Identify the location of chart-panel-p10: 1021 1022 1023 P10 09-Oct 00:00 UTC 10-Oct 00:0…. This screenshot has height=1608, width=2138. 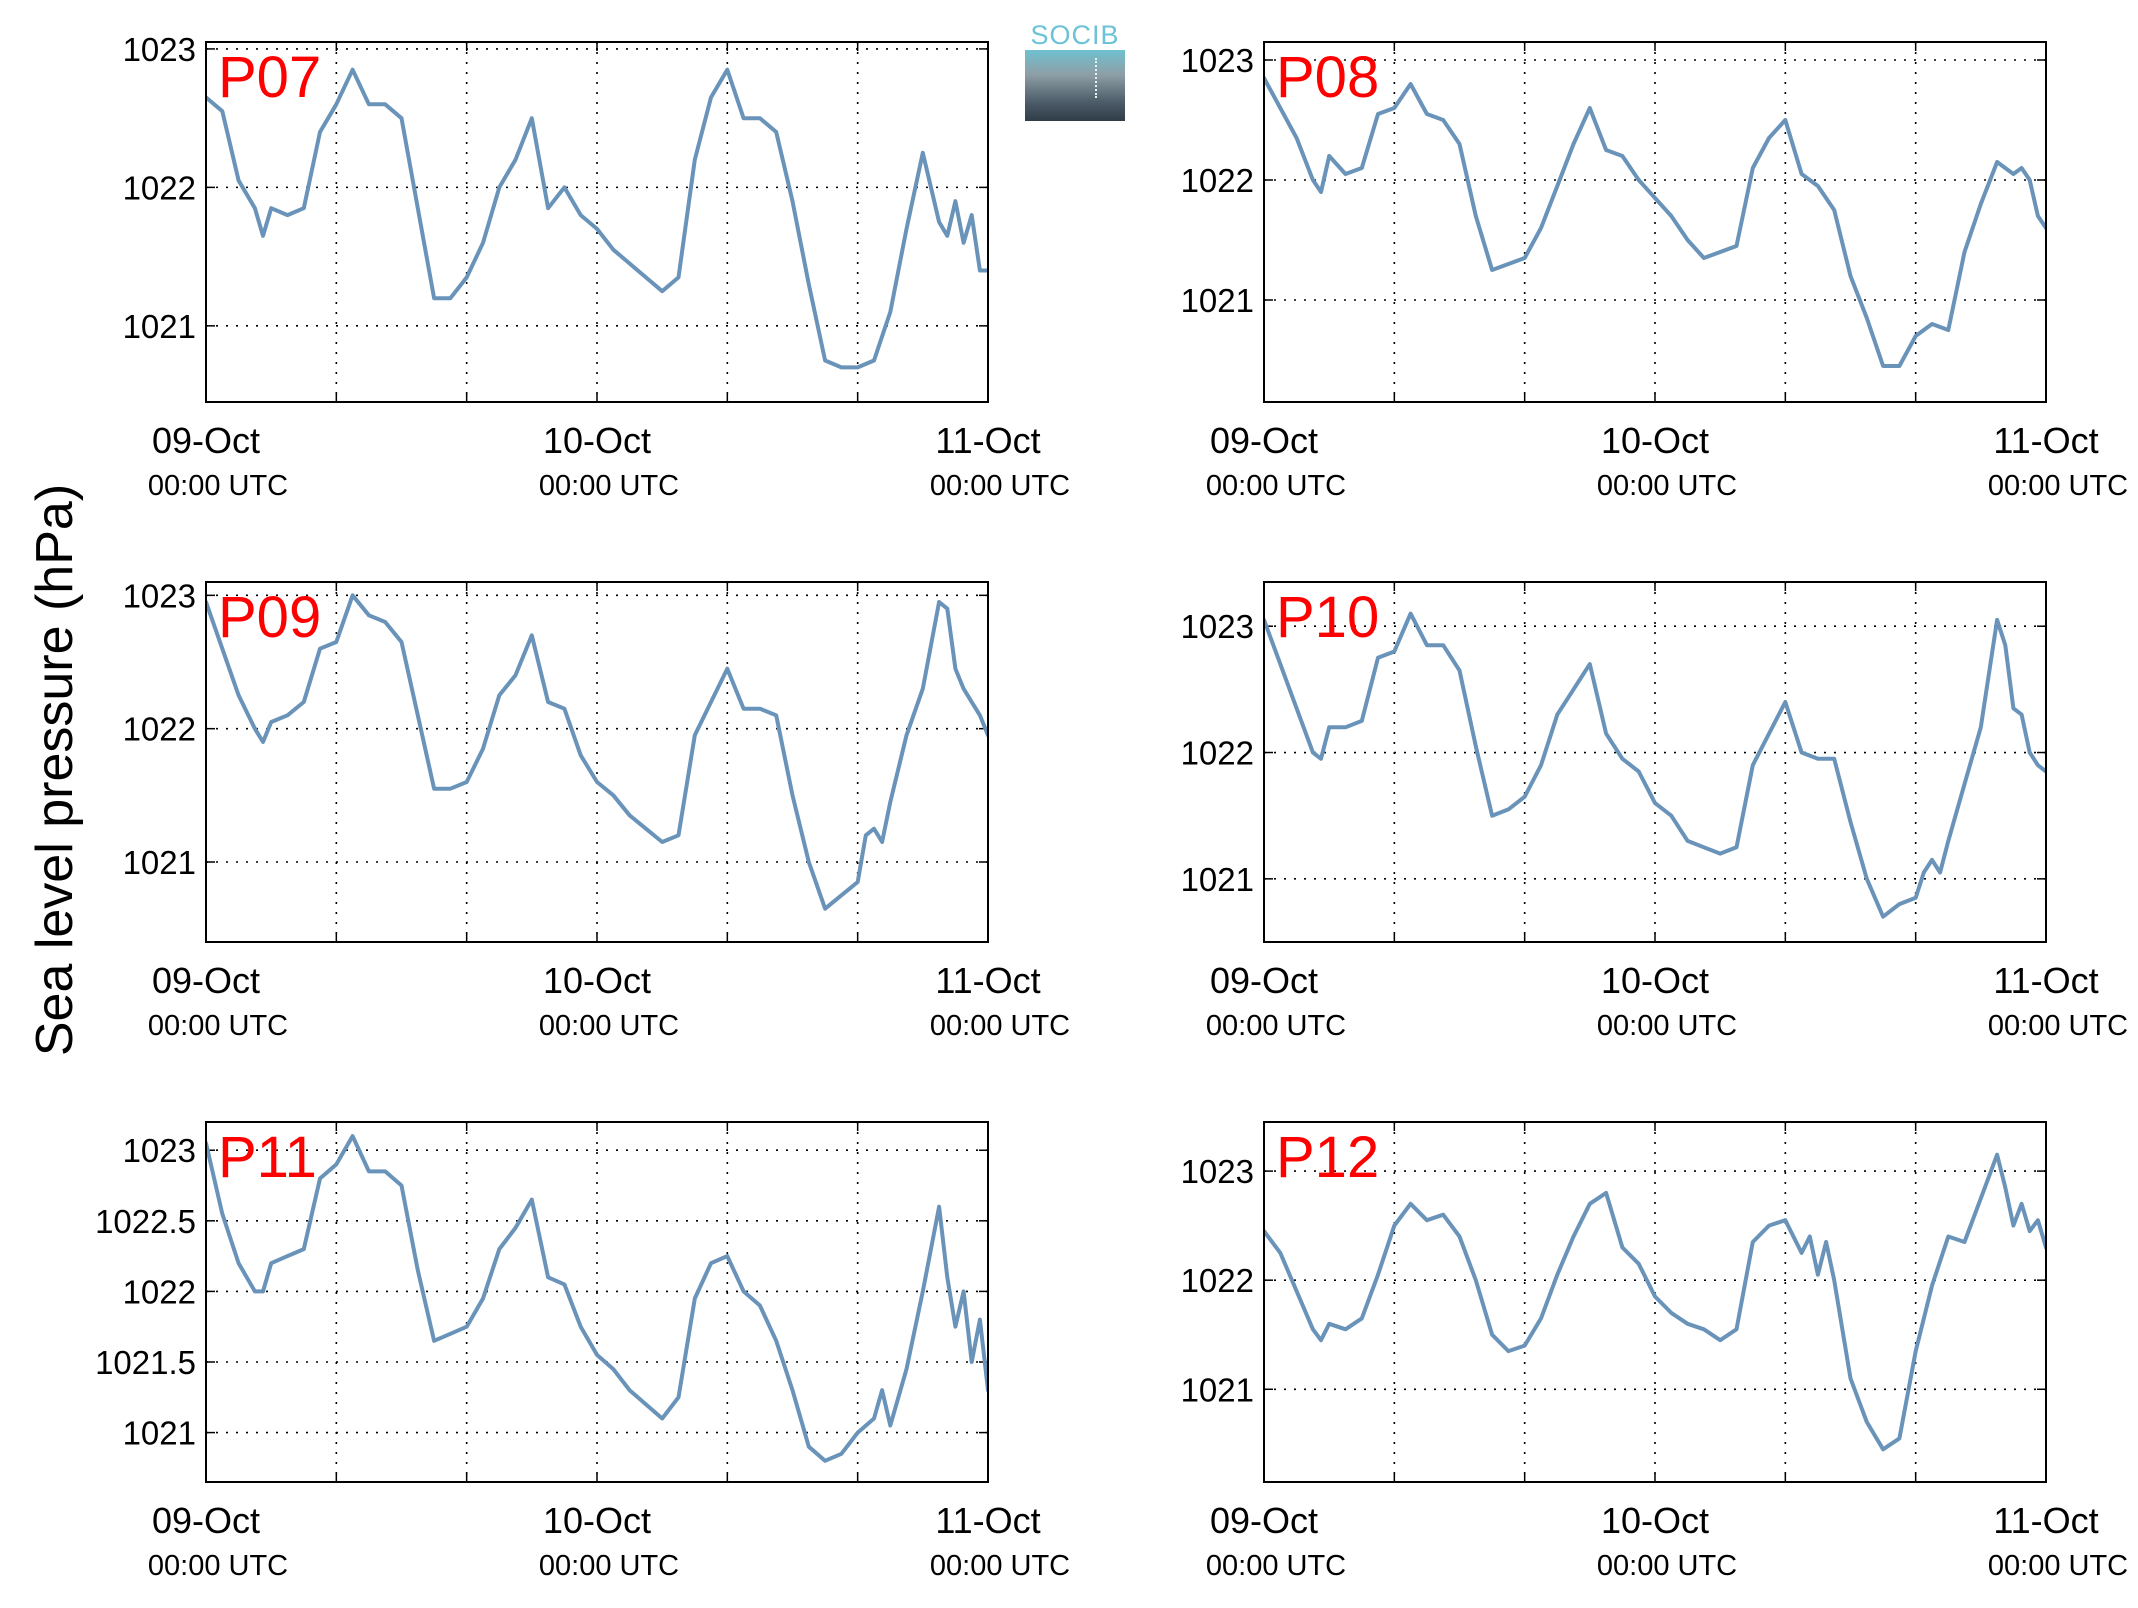
(1654, 811).